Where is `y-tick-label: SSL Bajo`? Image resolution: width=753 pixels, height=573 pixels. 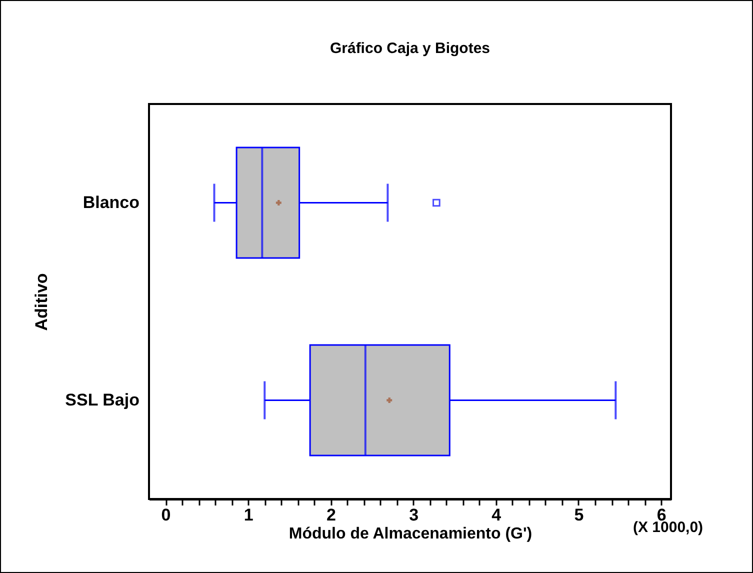
y-tick-label: SSL Bajo is located at coordinates (102, 400).